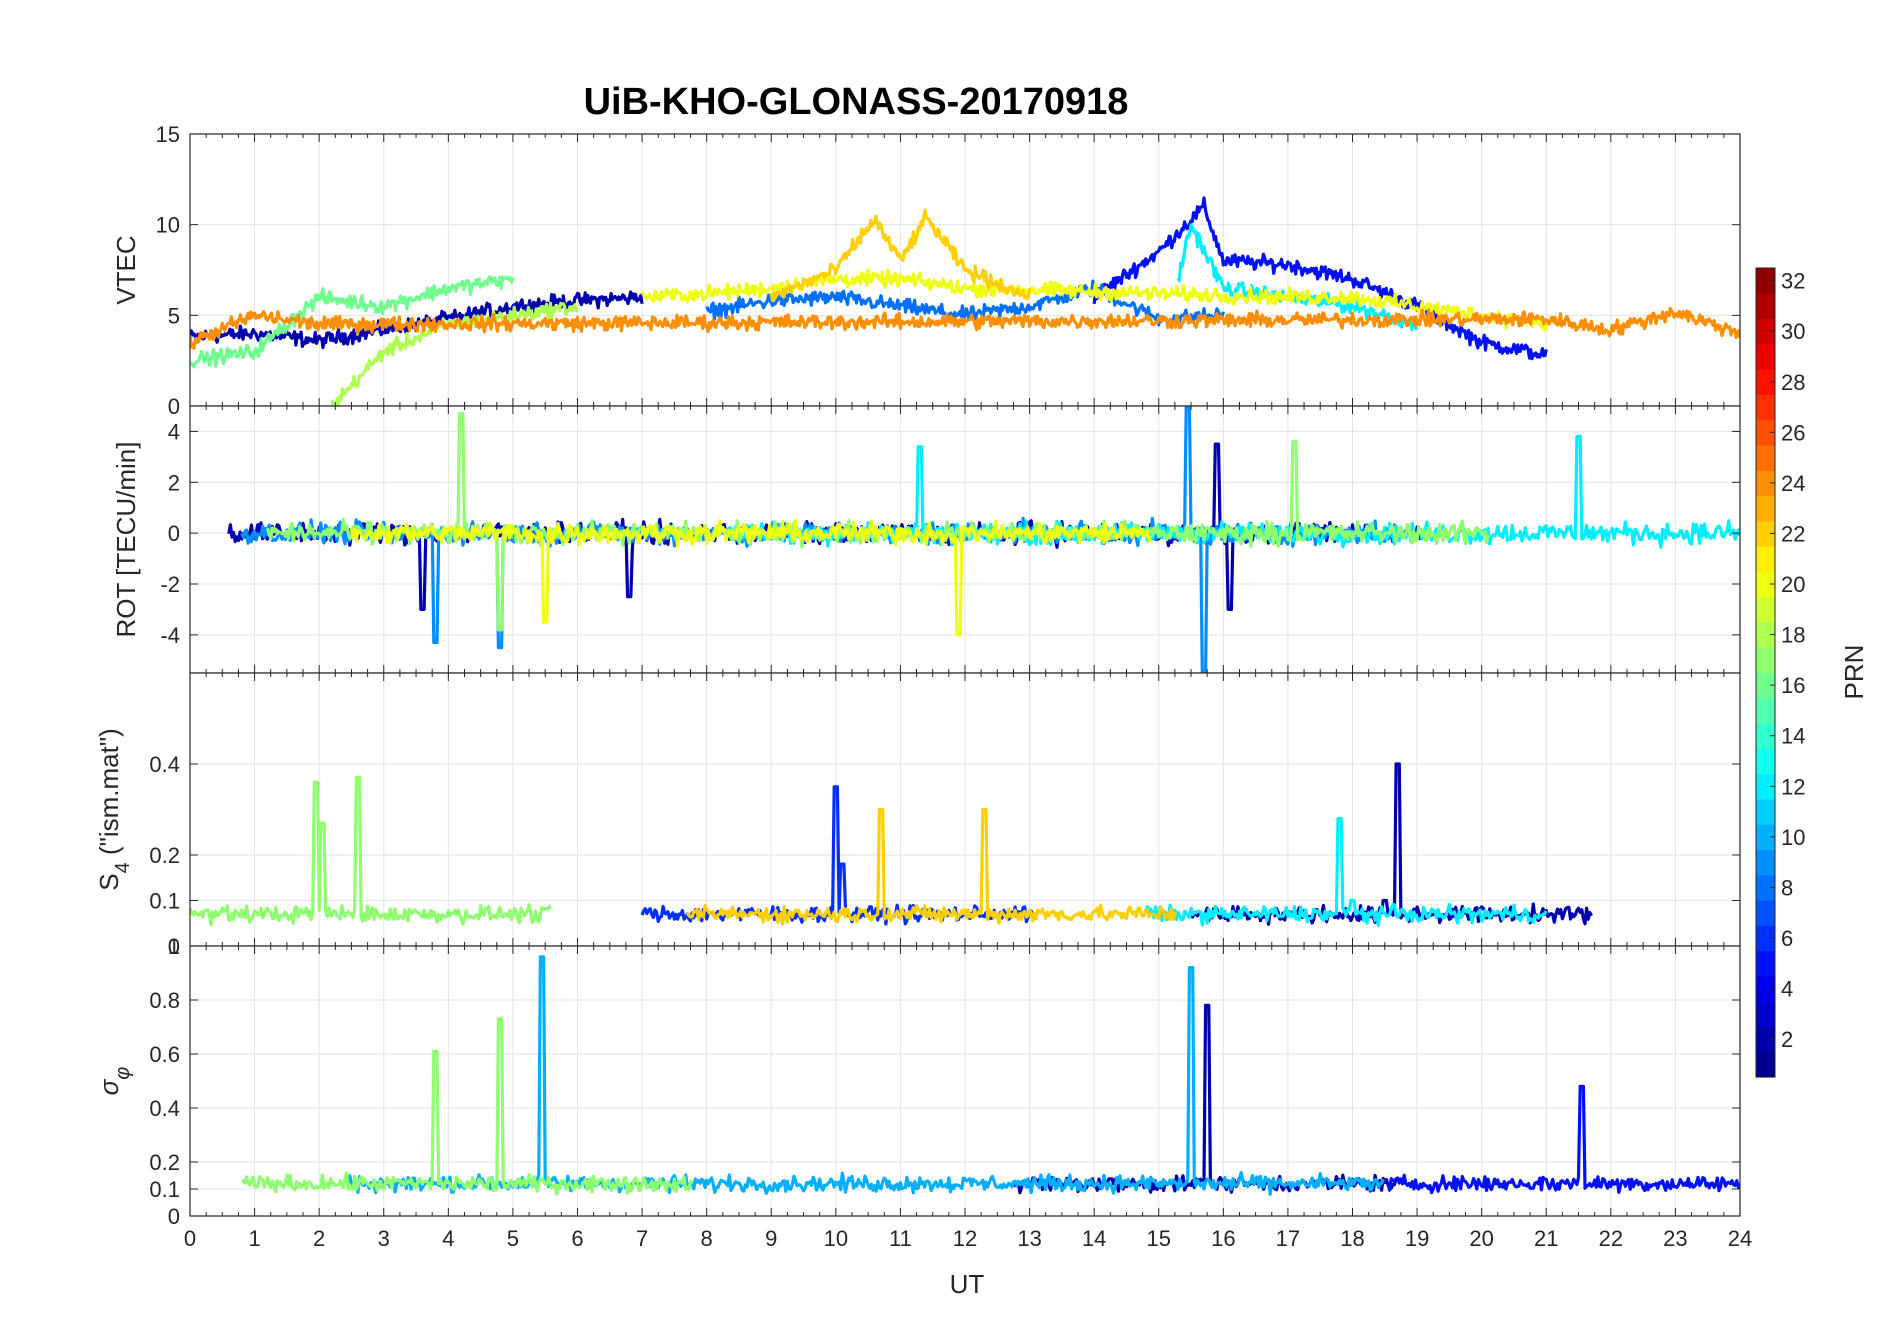 This screenshot has width=1902, height=1330. What do you see at coordinates (900, 1238) in the screenshot?
I see `x-tick-label: 11` at bounding box center [900, 1238].